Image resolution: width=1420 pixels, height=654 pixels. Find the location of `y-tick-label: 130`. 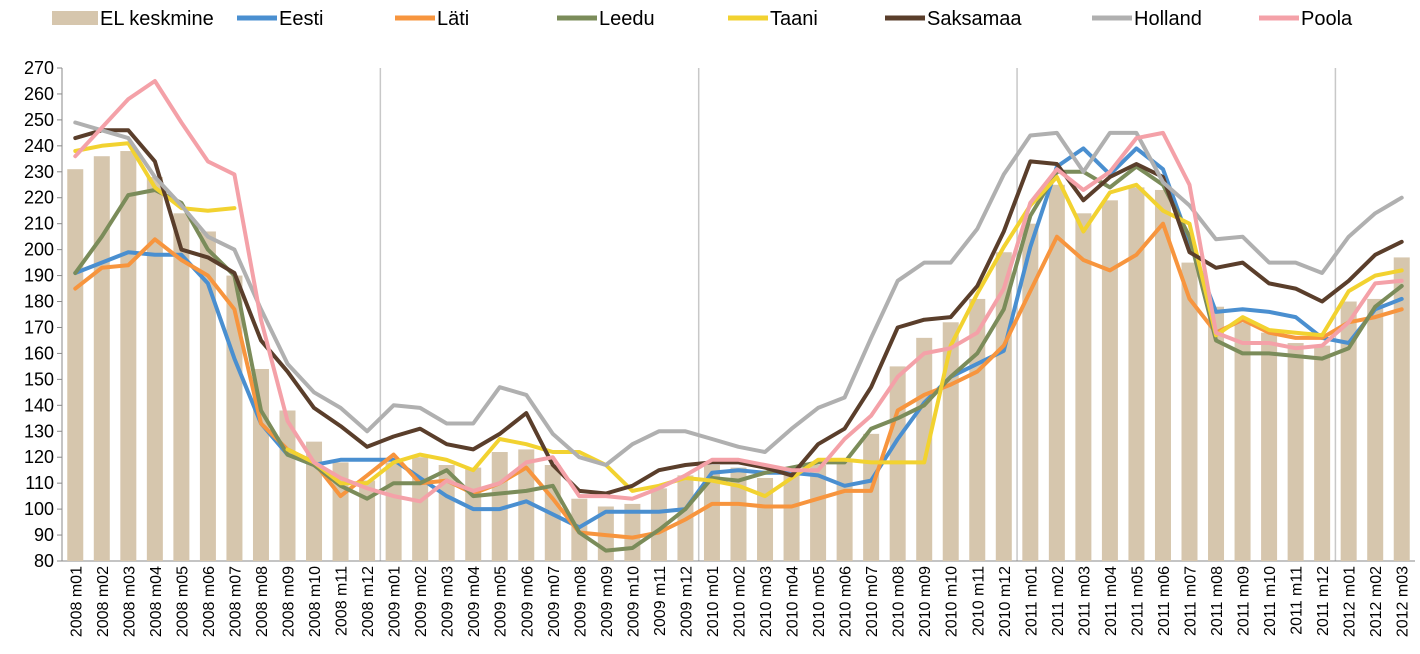

y-tick-label: 130 is located at coordinates (39, 431).